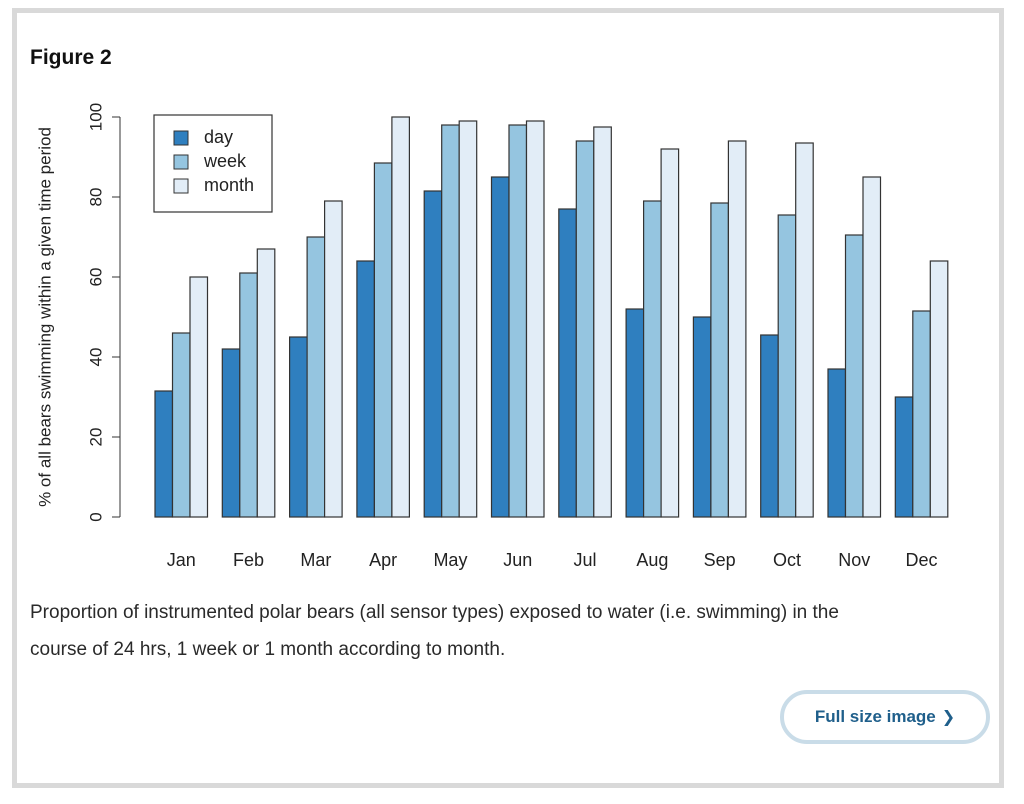 This screenshot has width=1024, height=804. I want to click on bar-day-nov, so click(837, 443).